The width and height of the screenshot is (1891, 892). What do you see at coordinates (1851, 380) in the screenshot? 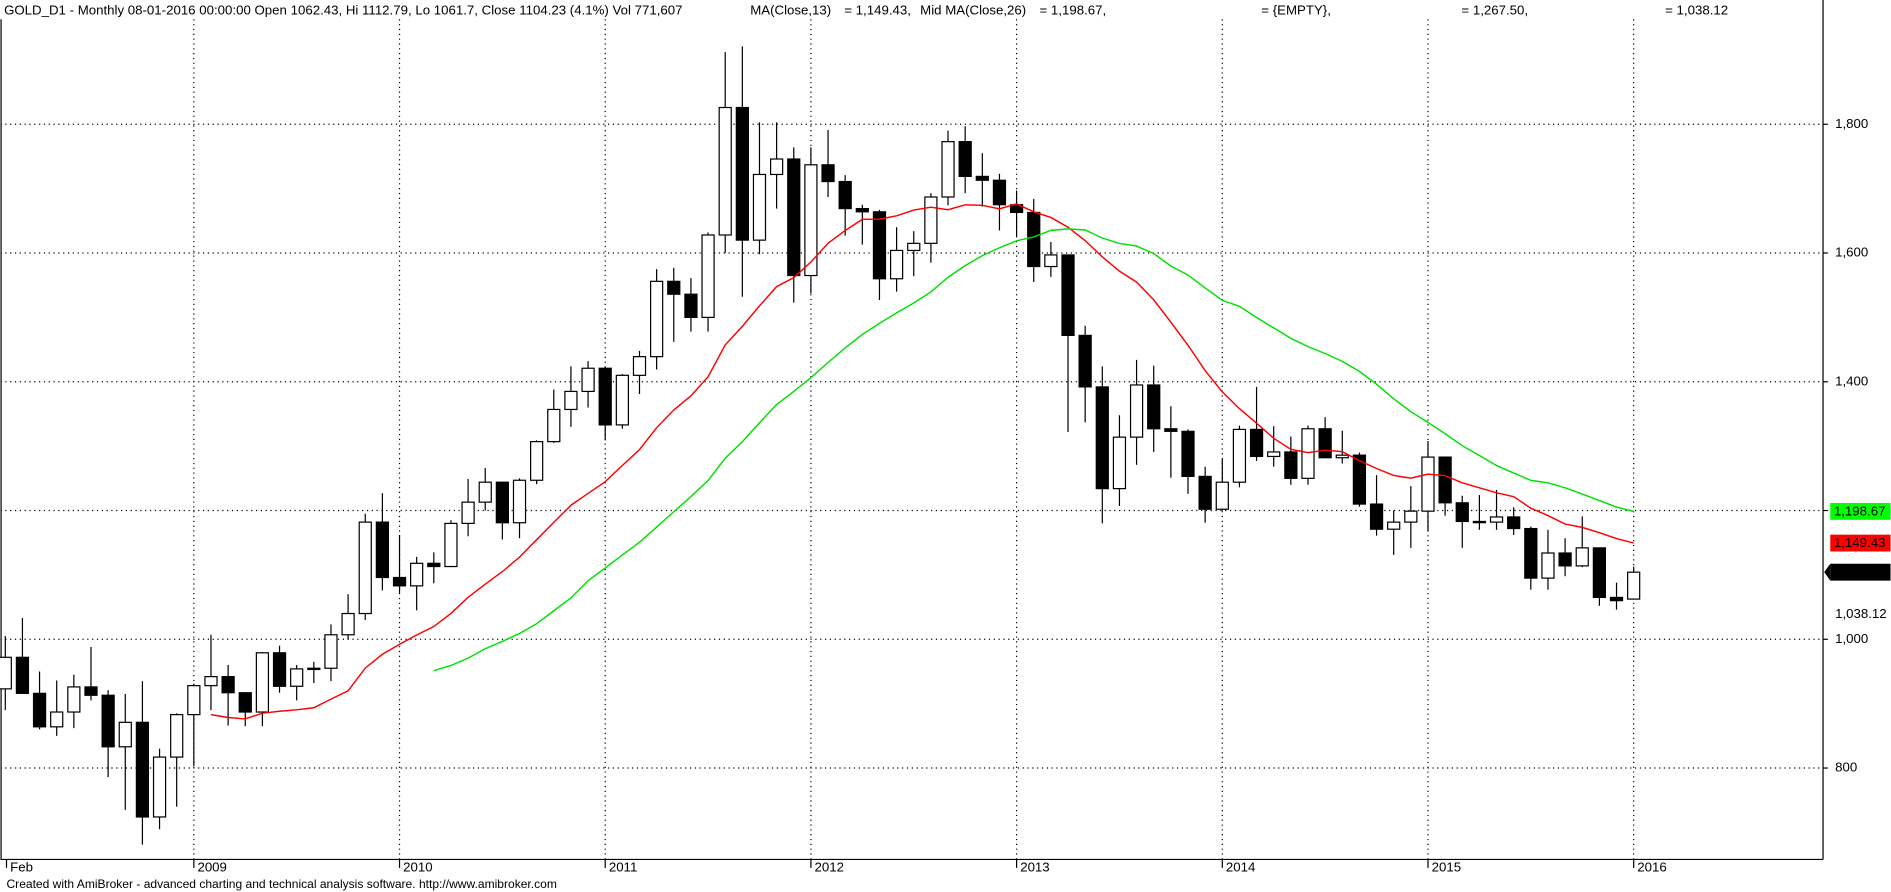
I see `y-tick-label: 1,400` at bounding box center [1851, 380].